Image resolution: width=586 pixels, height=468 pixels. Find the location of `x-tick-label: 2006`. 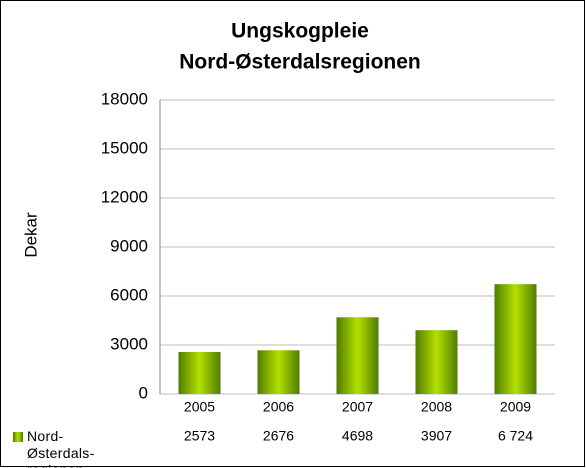

x-tick-label: 2006 is located at coordinates (278, 407).